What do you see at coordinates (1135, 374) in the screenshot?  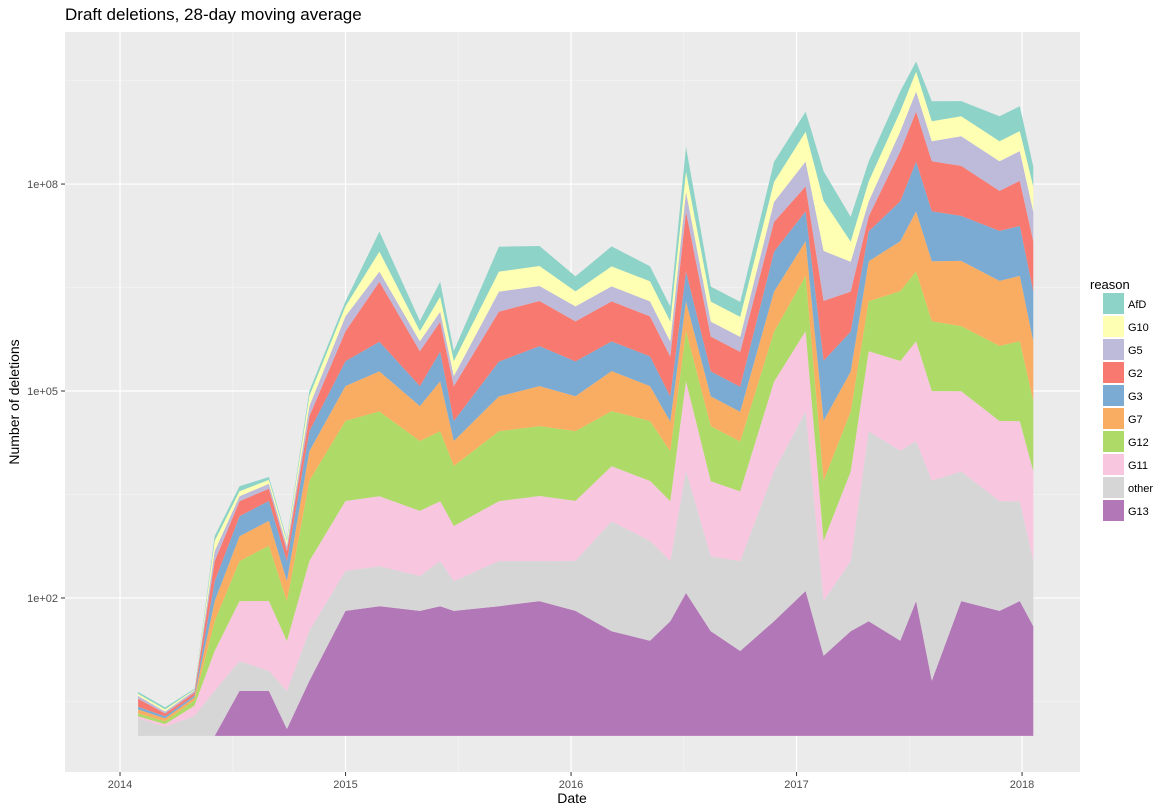 I see `legend-label: G2` at bounding box center [1135, 374].